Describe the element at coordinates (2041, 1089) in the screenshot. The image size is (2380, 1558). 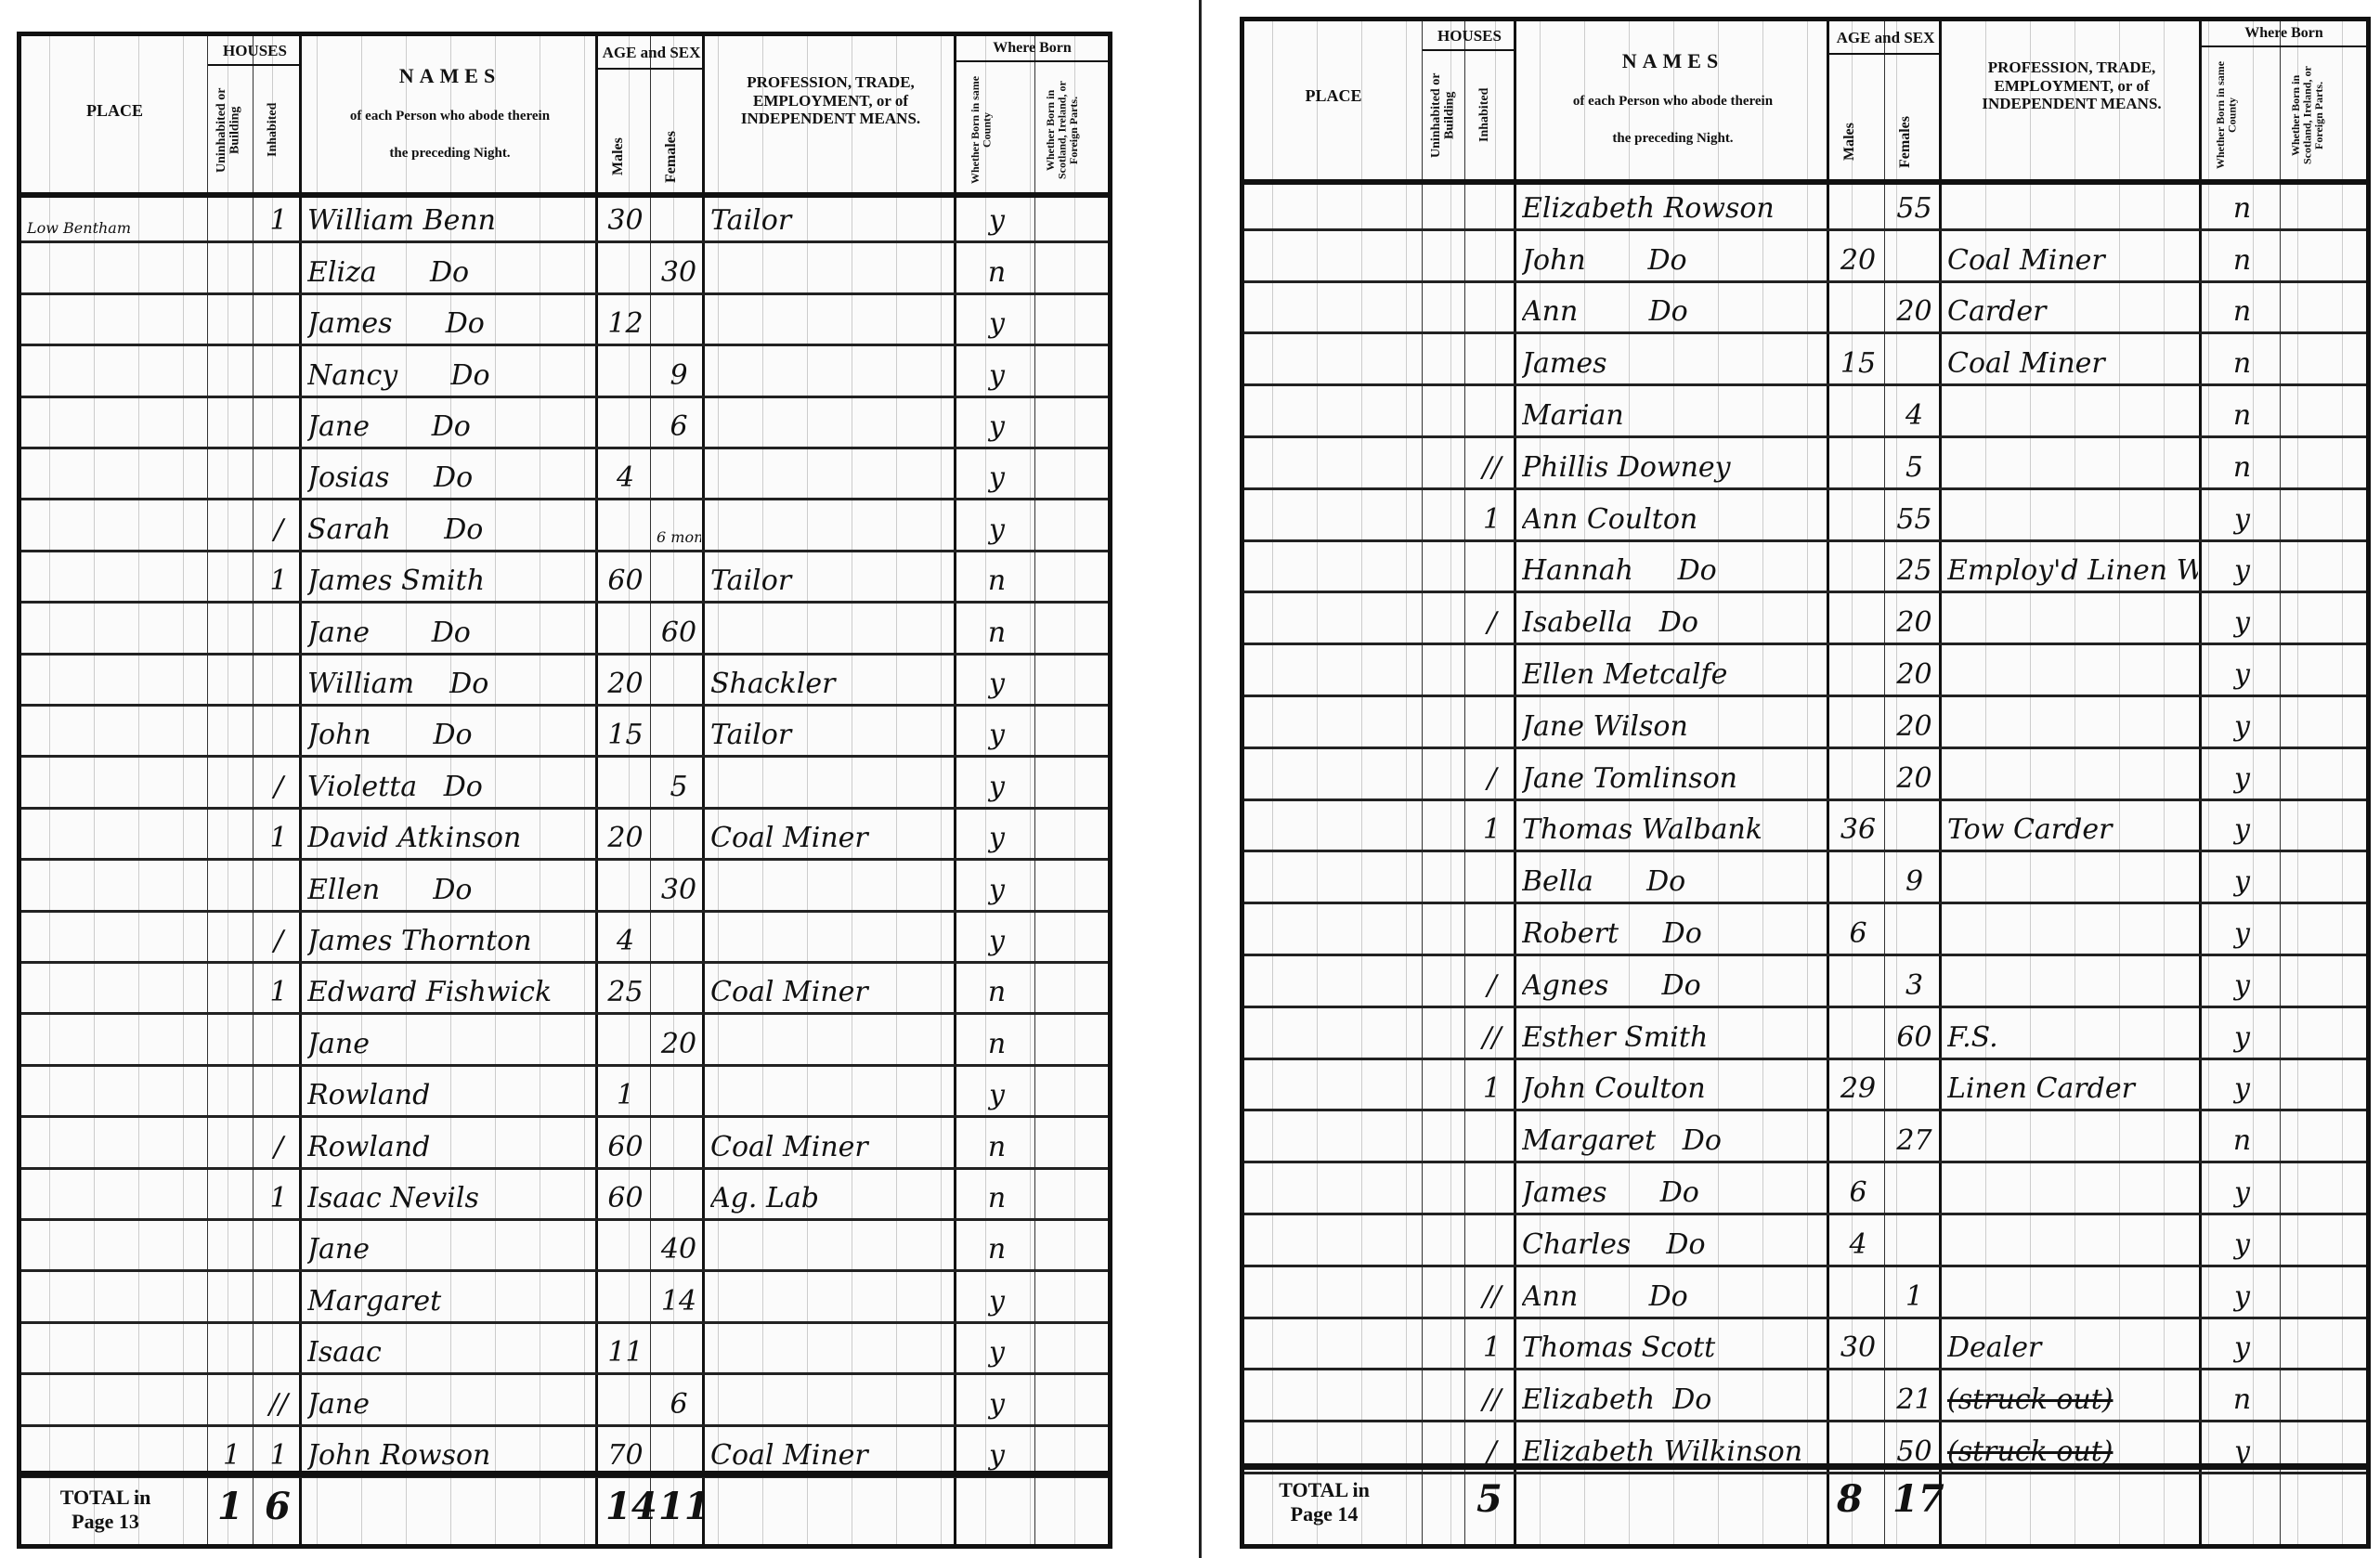
I see `profession-cell: Linen Carder` at that location.